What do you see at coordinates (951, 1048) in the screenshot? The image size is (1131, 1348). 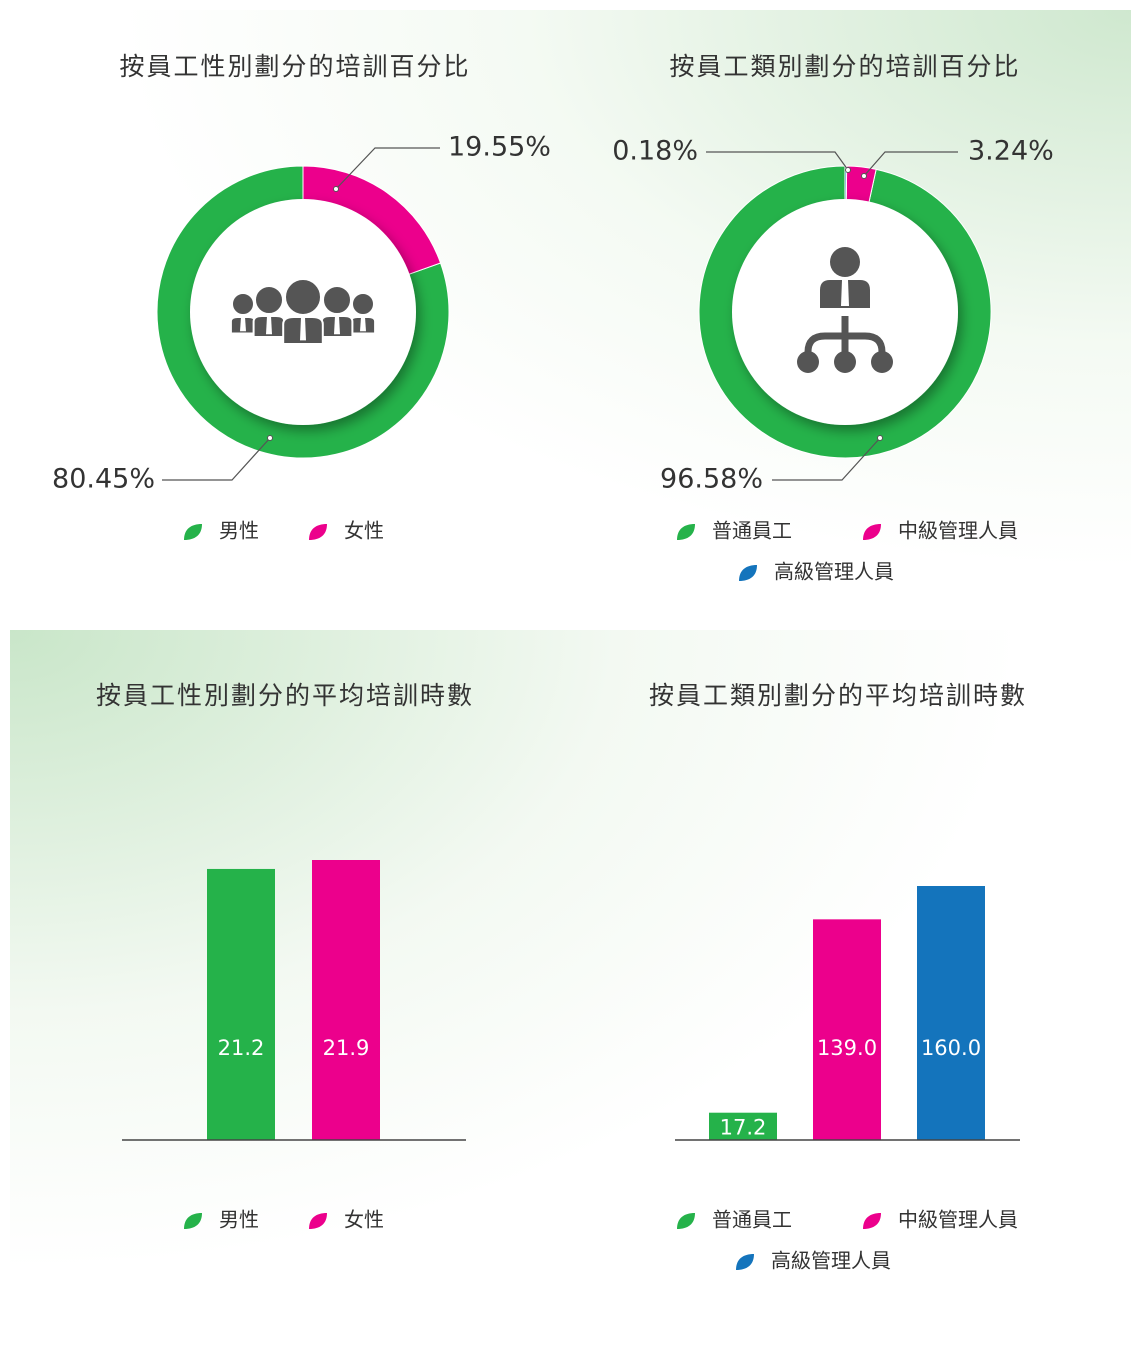 I see `value-label: 160.0` at bounding box center [951, 1048].